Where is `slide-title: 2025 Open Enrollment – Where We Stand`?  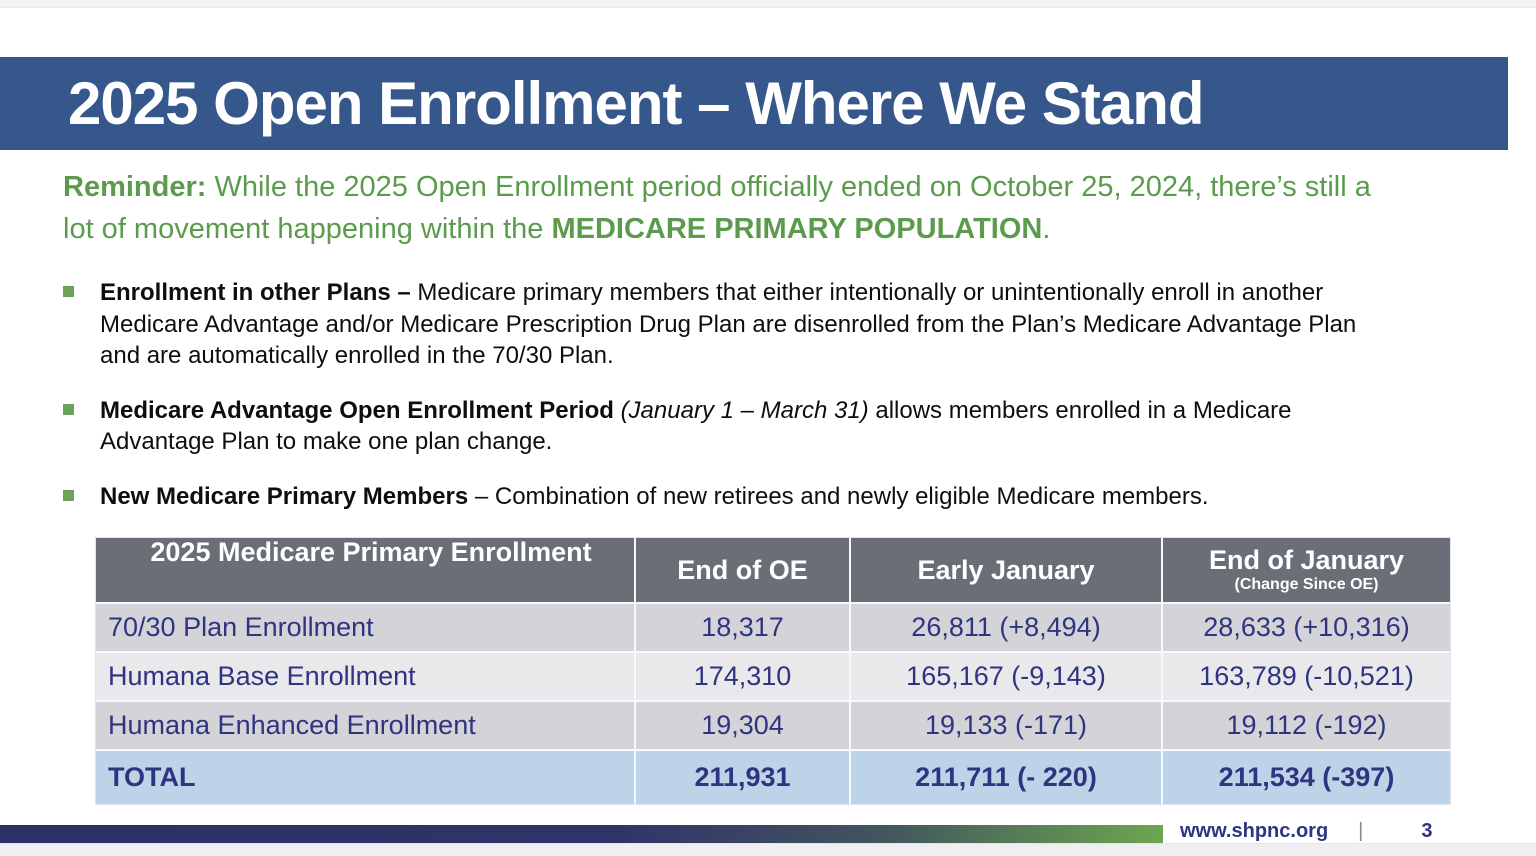 slide-title: 2025 Open Enrollment – Where We Stand is located at coordinates (636, 103).